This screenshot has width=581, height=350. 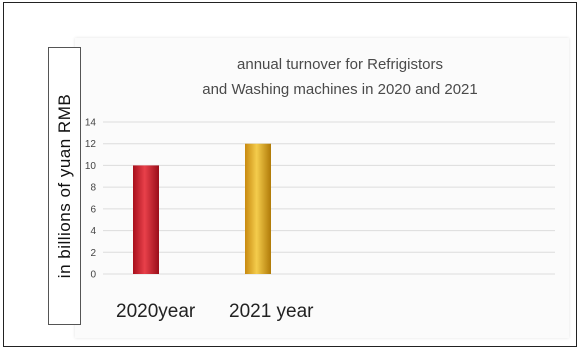 I want to click on y-axis-label-box: in billions of yuan RMB, so click(x=64, y=186).